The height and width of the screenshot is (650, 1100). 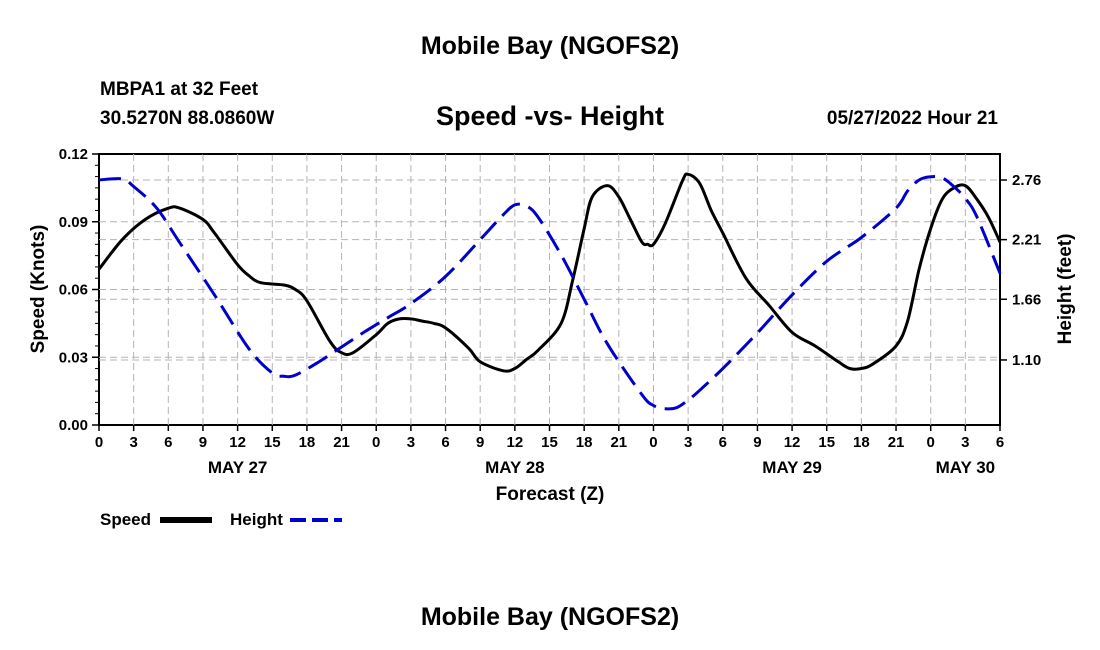 What do you see at coordinates (550, 46) in the screenshot?
I see `chart-title: Mobile Bay (NGOFS2)` at bounding box center [550, 46].